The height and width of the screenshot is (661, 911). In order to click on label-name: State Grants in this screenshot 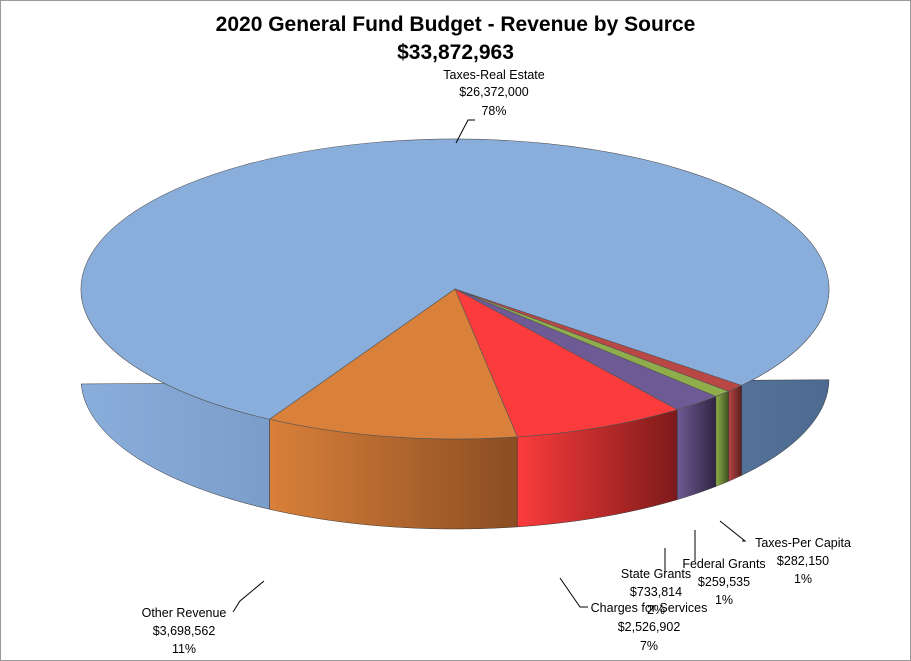, I will do `click(656, 574)`.